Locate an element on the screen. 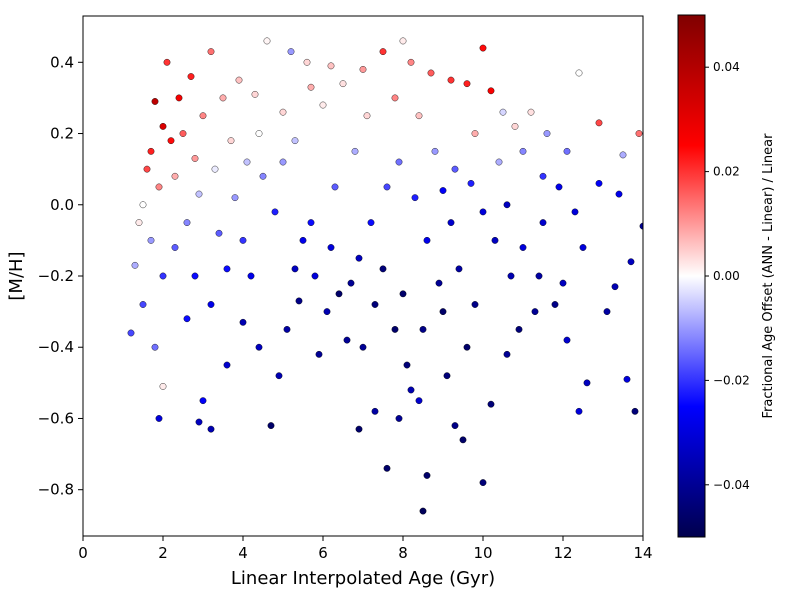 This screenshot has height=600, width=800. y-tick-label: −0.8 is located at coordinates (56, 490).